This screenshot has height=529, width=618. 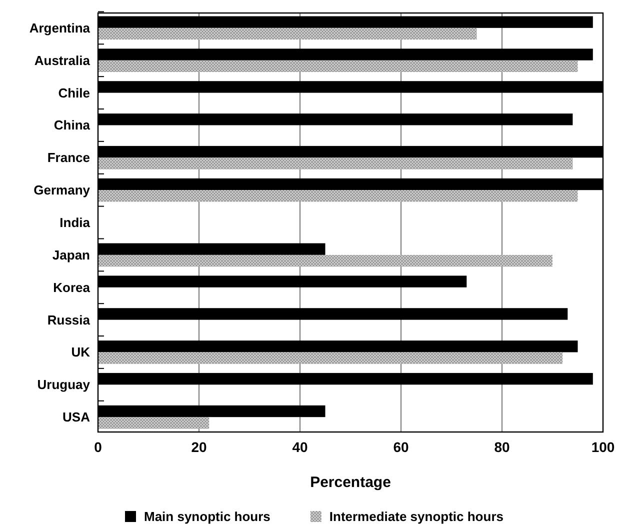 What do you see at coordinates (64, 384) in the screenshot?
I see `y-tick-label: Uruguay` at bounding box center [64, 384].